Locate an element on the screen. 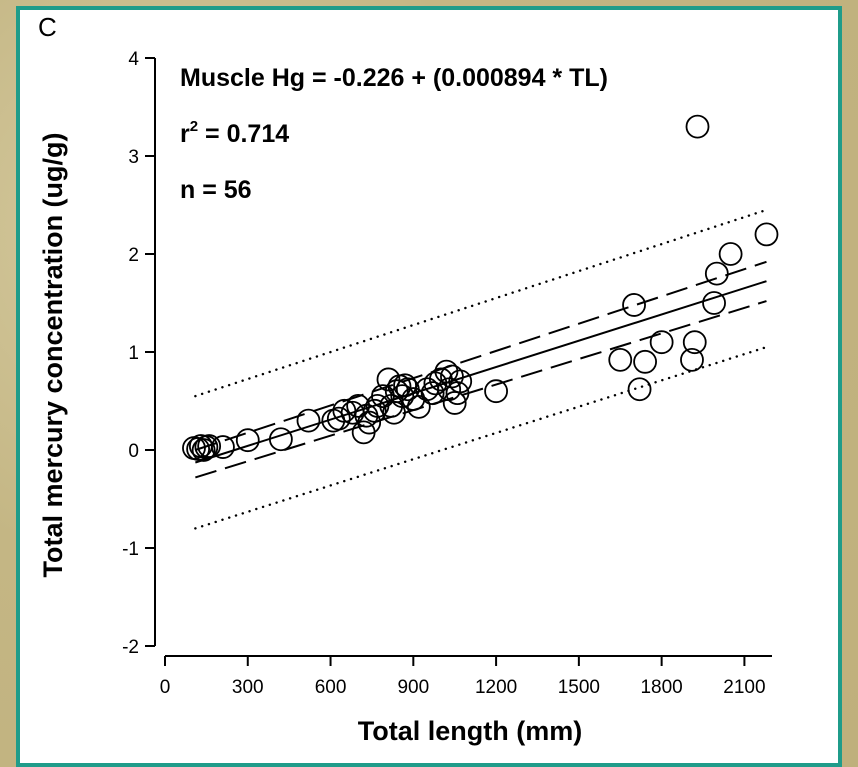 Image resolution: width=858 pixels, height=767 pixels. x-tick-label: 0 is located at coordinates (165, 687).